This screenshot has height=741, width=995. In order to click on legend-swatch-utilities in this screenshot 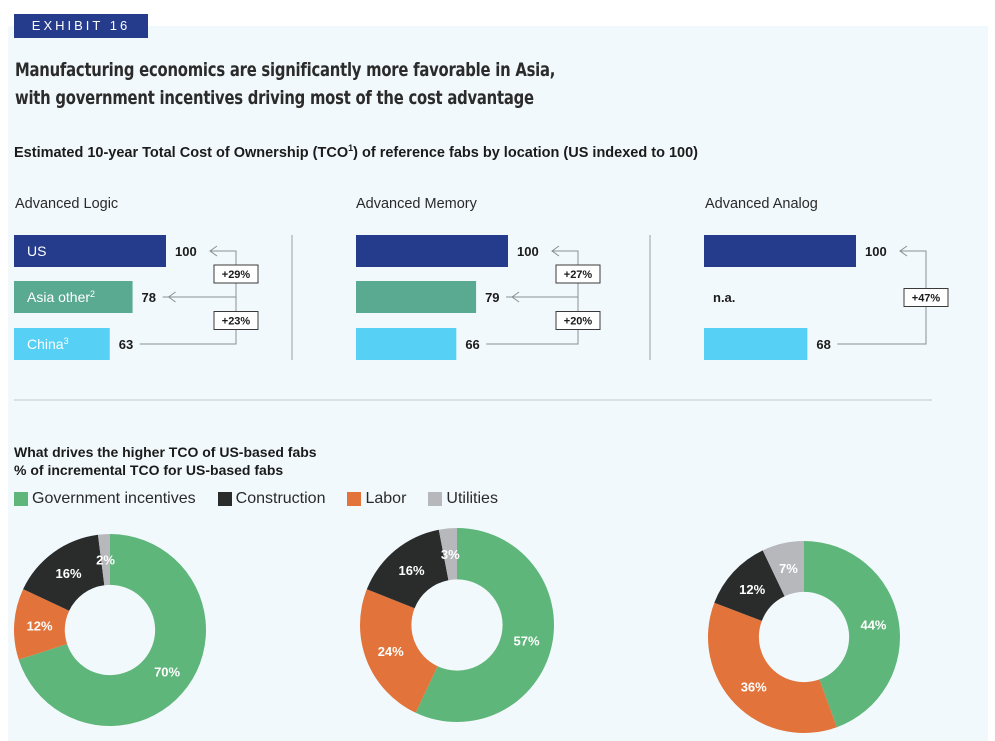, I will do `click(435, 499)`.